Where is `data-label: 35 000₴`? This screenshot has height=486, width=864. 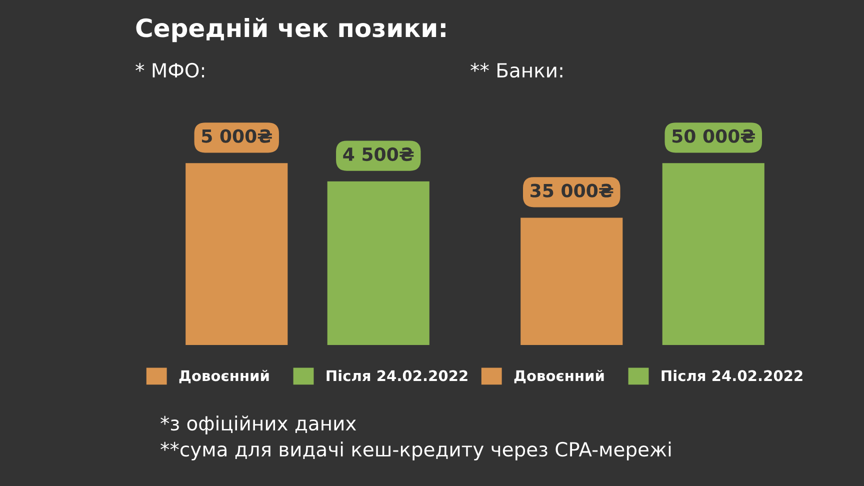 data-label: 35 000₴ is located at coordinates (572, 191).